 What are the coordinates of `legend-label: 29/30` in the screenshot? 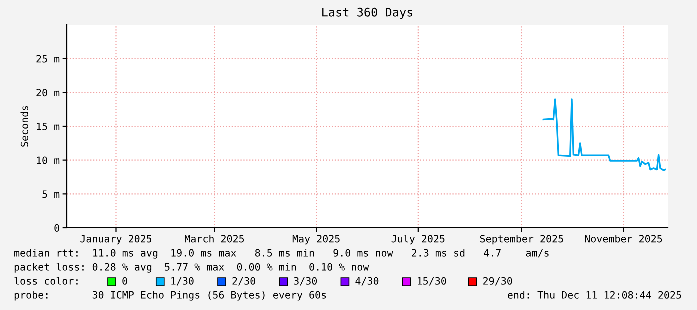 It's located at (498, 281).